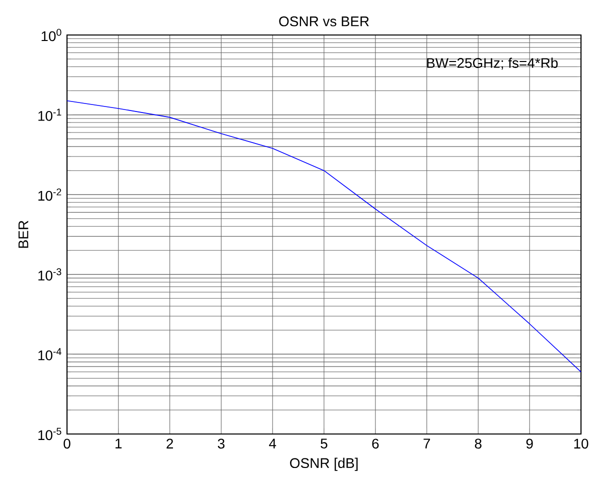  What do you see at coordinates (581, 443) in the screenshot?
I see `x-tick-label: 10` at bounding box center [581, 443].